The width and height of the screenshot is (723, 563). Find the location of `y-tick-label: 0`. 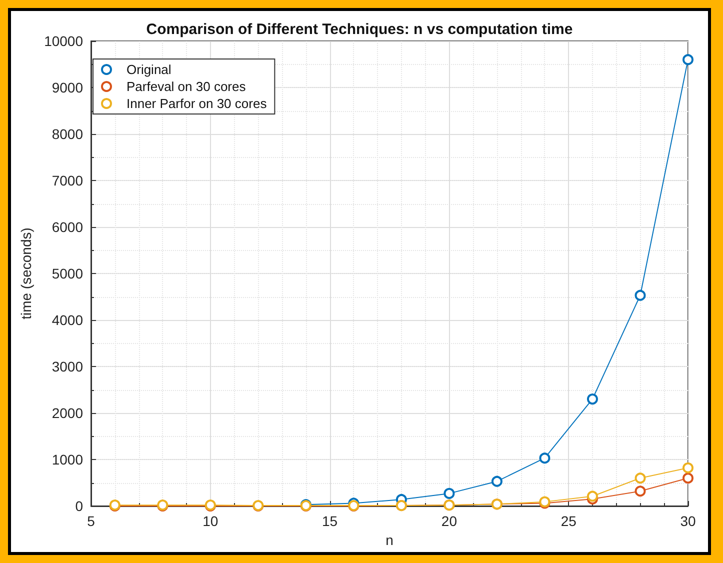

y-tick-label: 0 is located at coordinates (79, 506).